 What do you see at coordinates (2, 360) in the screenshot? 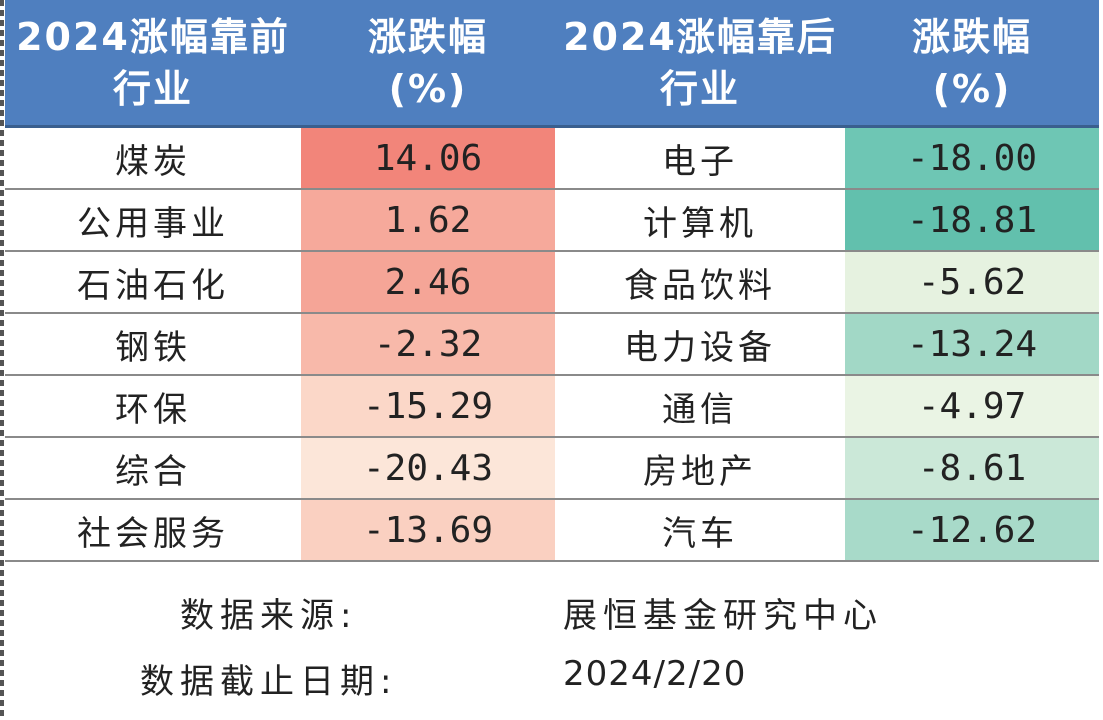
I see `left-dashed-border` at bounding box center [2, 360].